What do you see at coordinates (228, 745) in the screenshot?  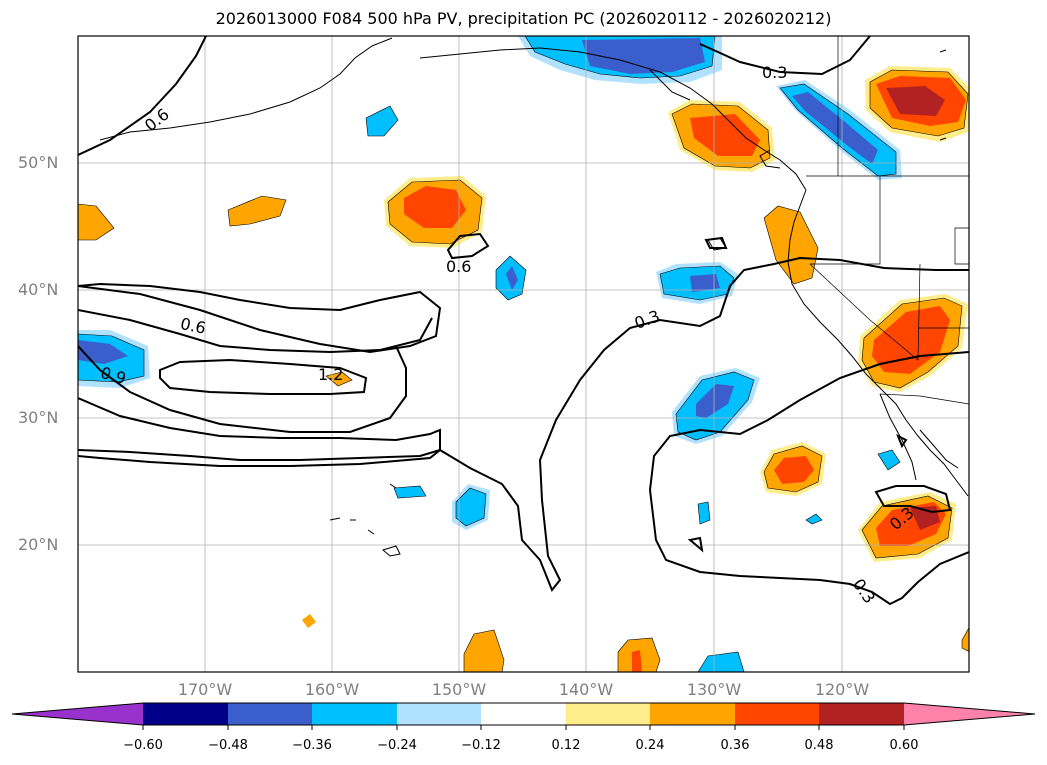 I see `colorbar-tick-label: −0.48` at bounding box center [228, 745].